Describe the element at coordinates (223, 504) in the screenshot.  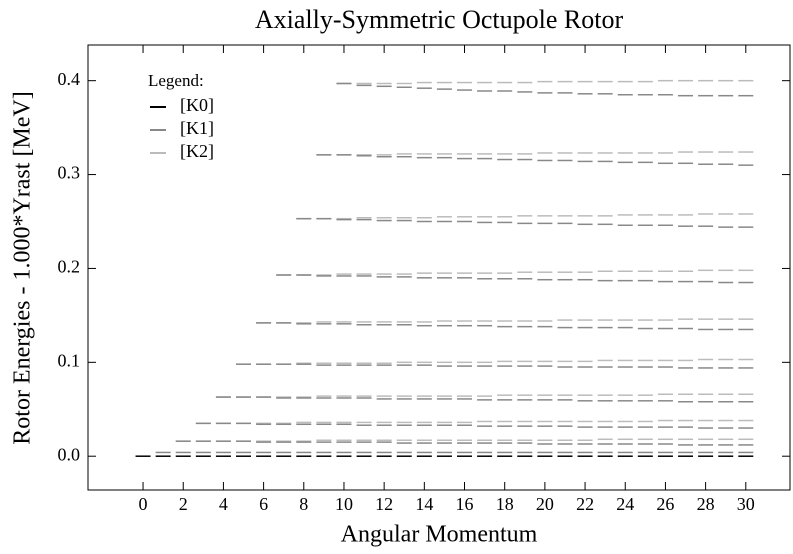
I see `x-tick-label: 4` at that location.